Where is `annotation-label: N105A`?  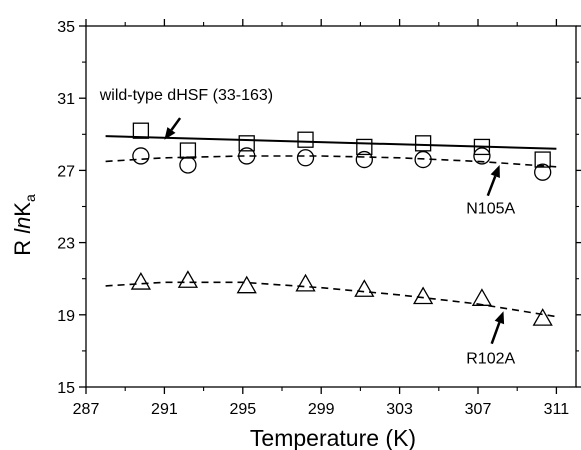 annotation-label: N105A is located at coordinates (490, 209).